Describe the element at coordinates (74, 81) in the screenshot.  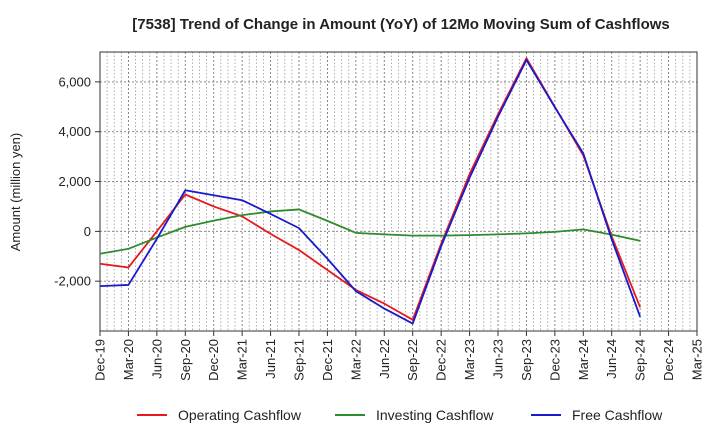
I see `y-tick-label: 6,000` at that location.